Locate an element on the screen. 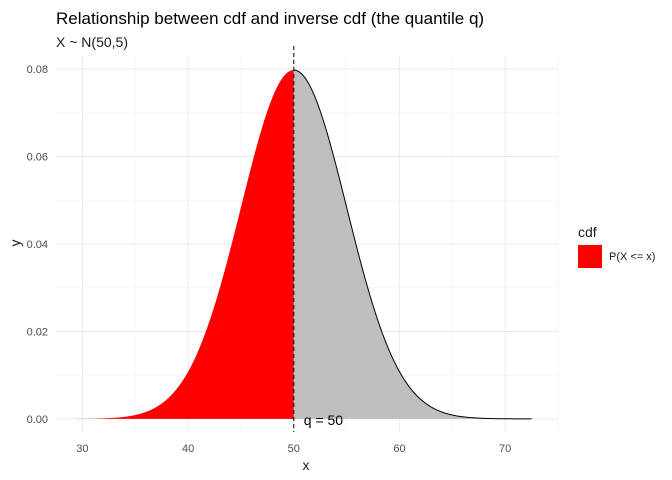  legend-title: cdf is located at coordinates (587, 232).